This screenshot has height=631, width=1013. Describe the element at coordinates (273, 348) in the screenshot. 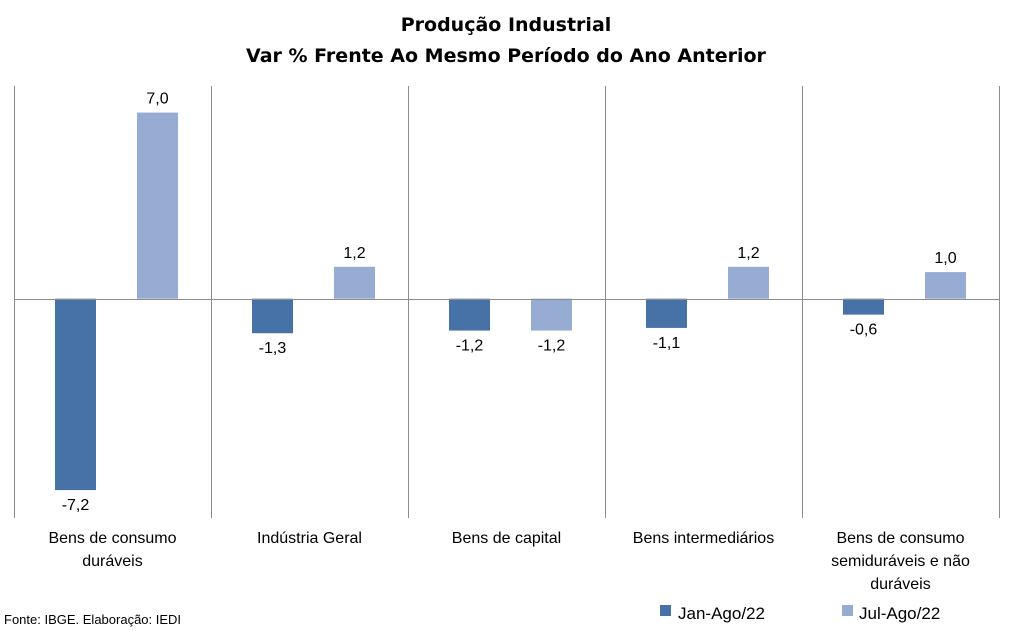

I see `data-label: -1,3` at that location.